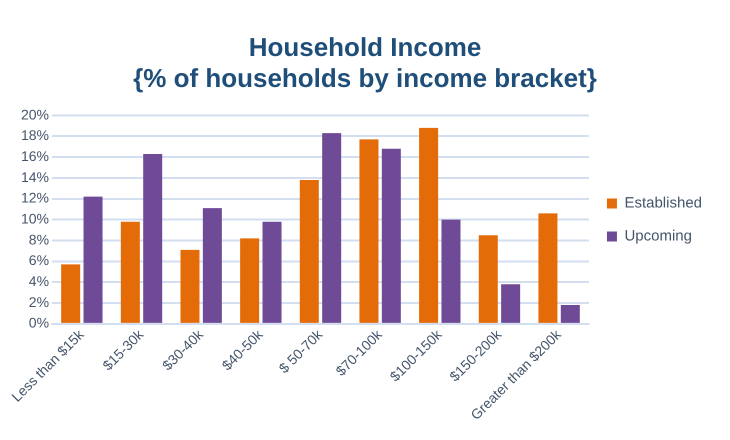 Image resolution: width=730 pixels, height=440 pixels. I want to click on y-tick-label: 12%, so click(35, 198).